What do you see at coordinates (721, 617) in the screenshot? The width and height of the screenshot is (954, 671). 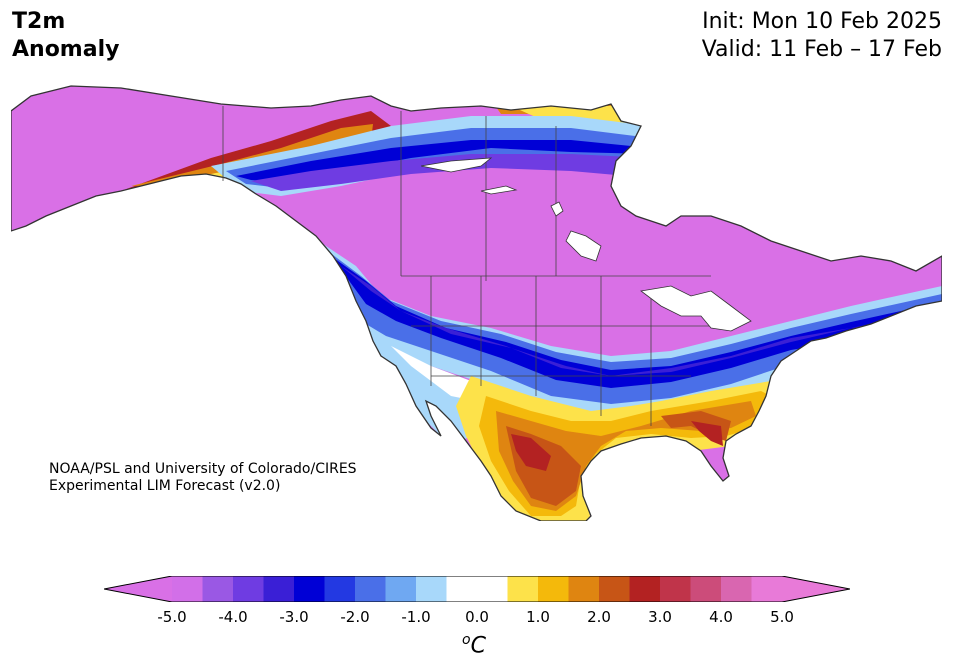 I see `colorbar-tick-label: 4.0` at bounding box center [721, 617].